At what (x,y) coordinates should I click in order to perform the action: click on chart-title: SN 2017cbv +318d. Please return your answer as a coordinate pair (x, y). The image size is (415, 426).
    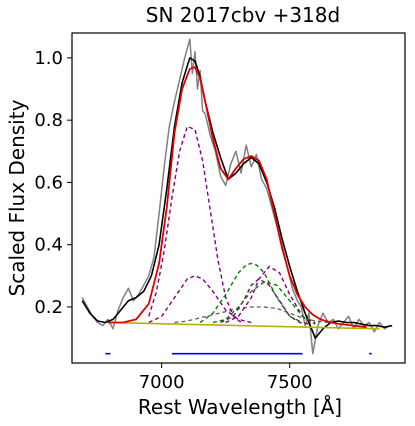
    Looking at the image, I should click on (243, 15).